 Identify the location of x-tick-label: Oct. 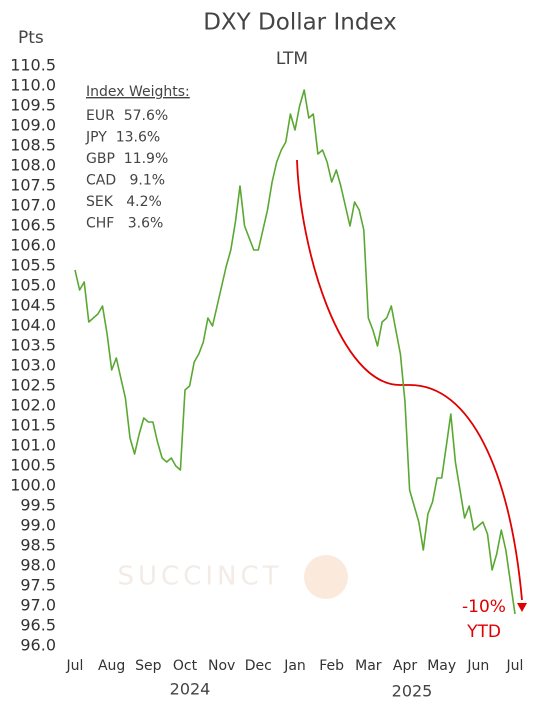
(185, 666).